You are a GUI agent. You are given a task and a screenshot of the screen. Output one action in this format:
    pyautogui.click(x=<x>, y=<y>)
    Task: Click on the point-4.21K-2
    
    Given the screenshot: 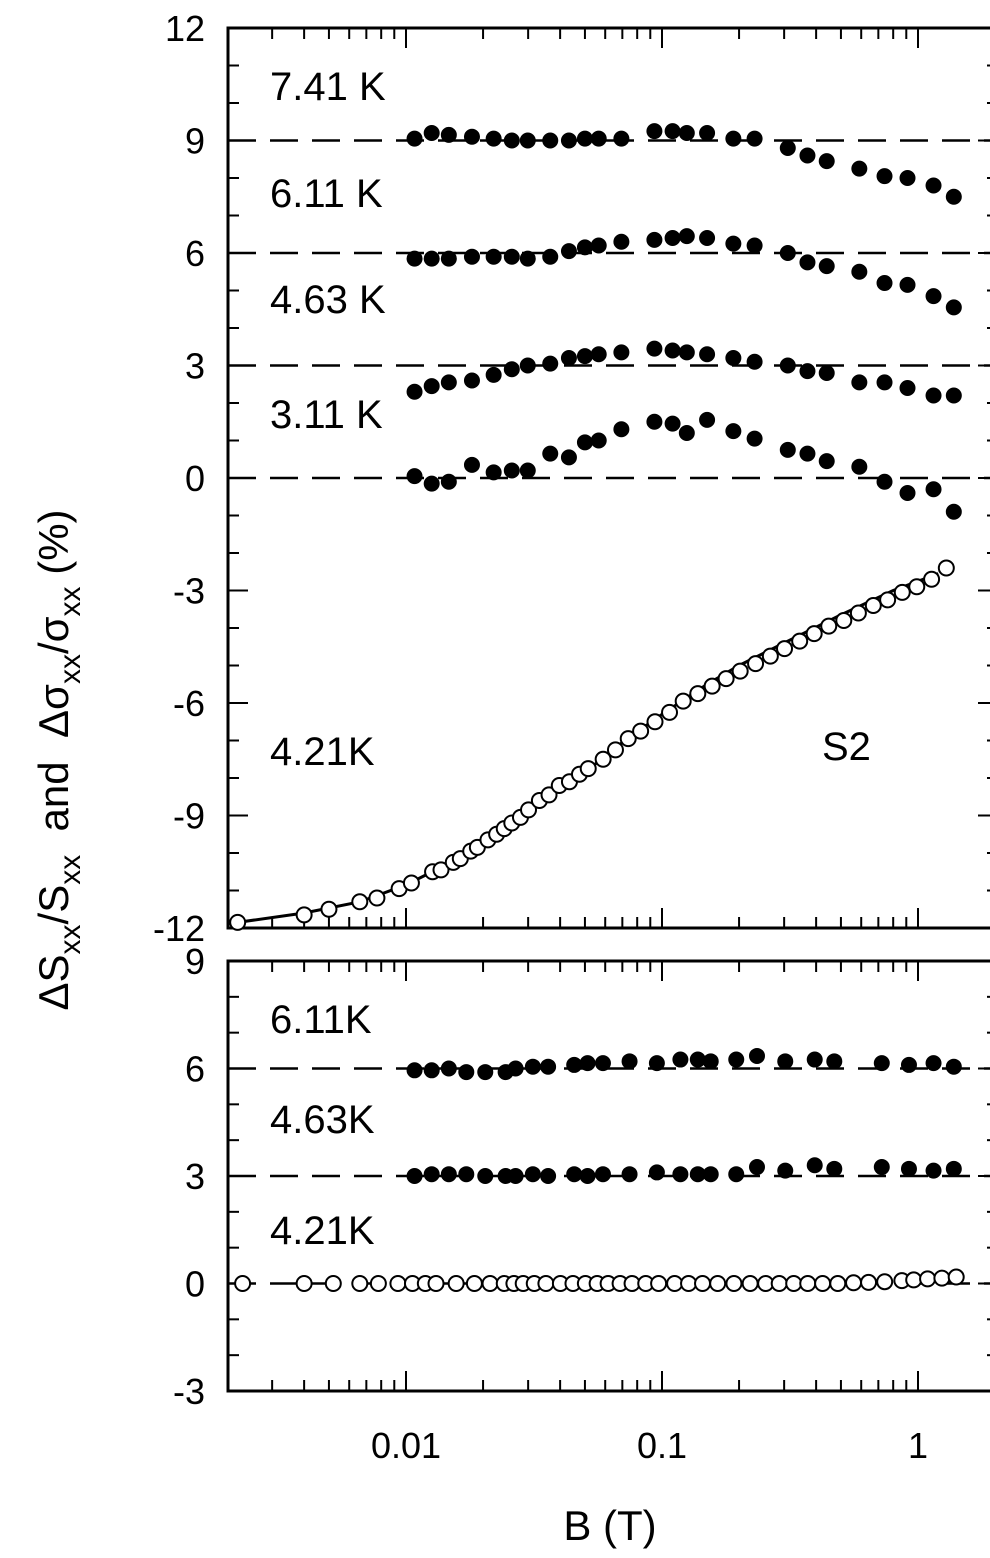 What is the action you would take?
    pyautogui.click(x=333, y=1283)
    